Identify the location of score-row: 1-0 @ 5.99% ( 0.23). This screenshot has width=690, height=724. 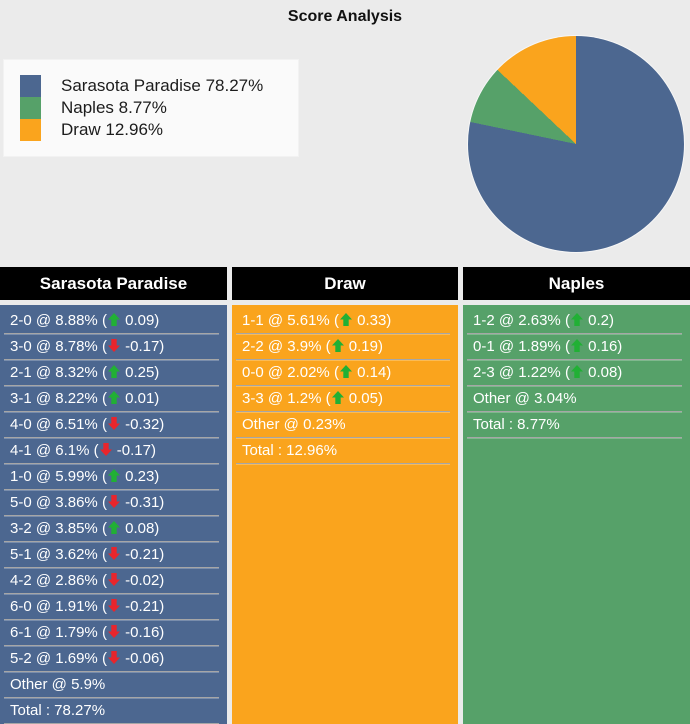
(111, 477).